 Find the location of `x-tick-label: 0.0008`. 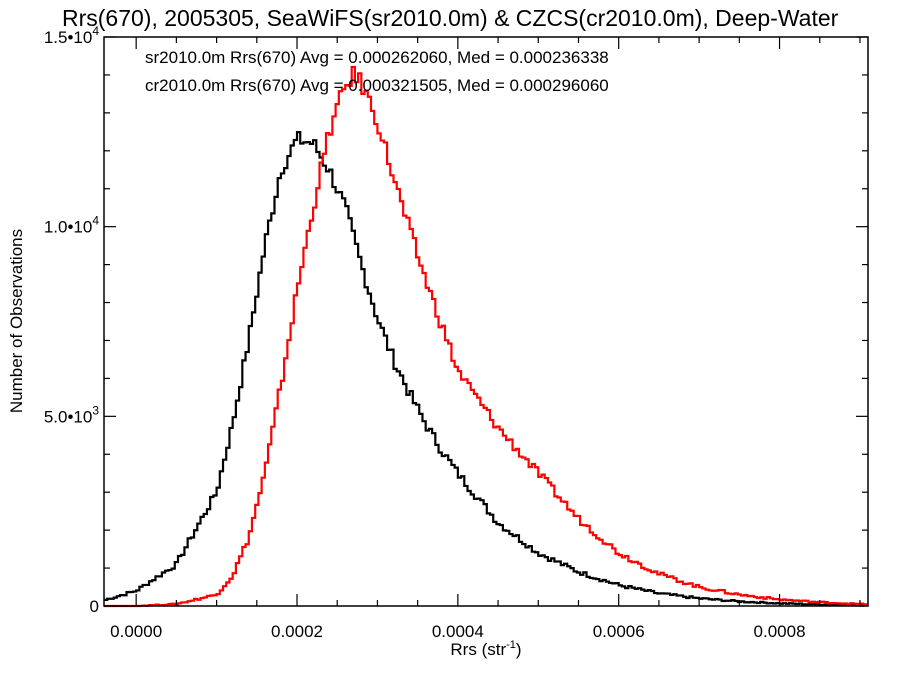

x-tick-label: 0.0008 is located at coordinates (780, 631).